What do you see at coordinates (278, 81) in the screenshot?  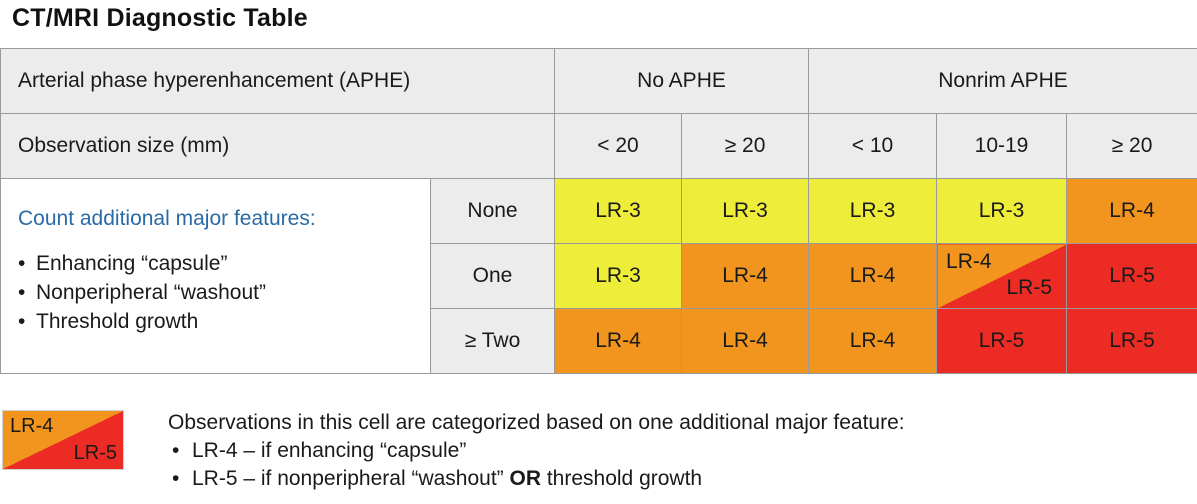 I see `aphe-label: Arterial phase hyperenhancement (APHE)` at bounding box center [278, 81].